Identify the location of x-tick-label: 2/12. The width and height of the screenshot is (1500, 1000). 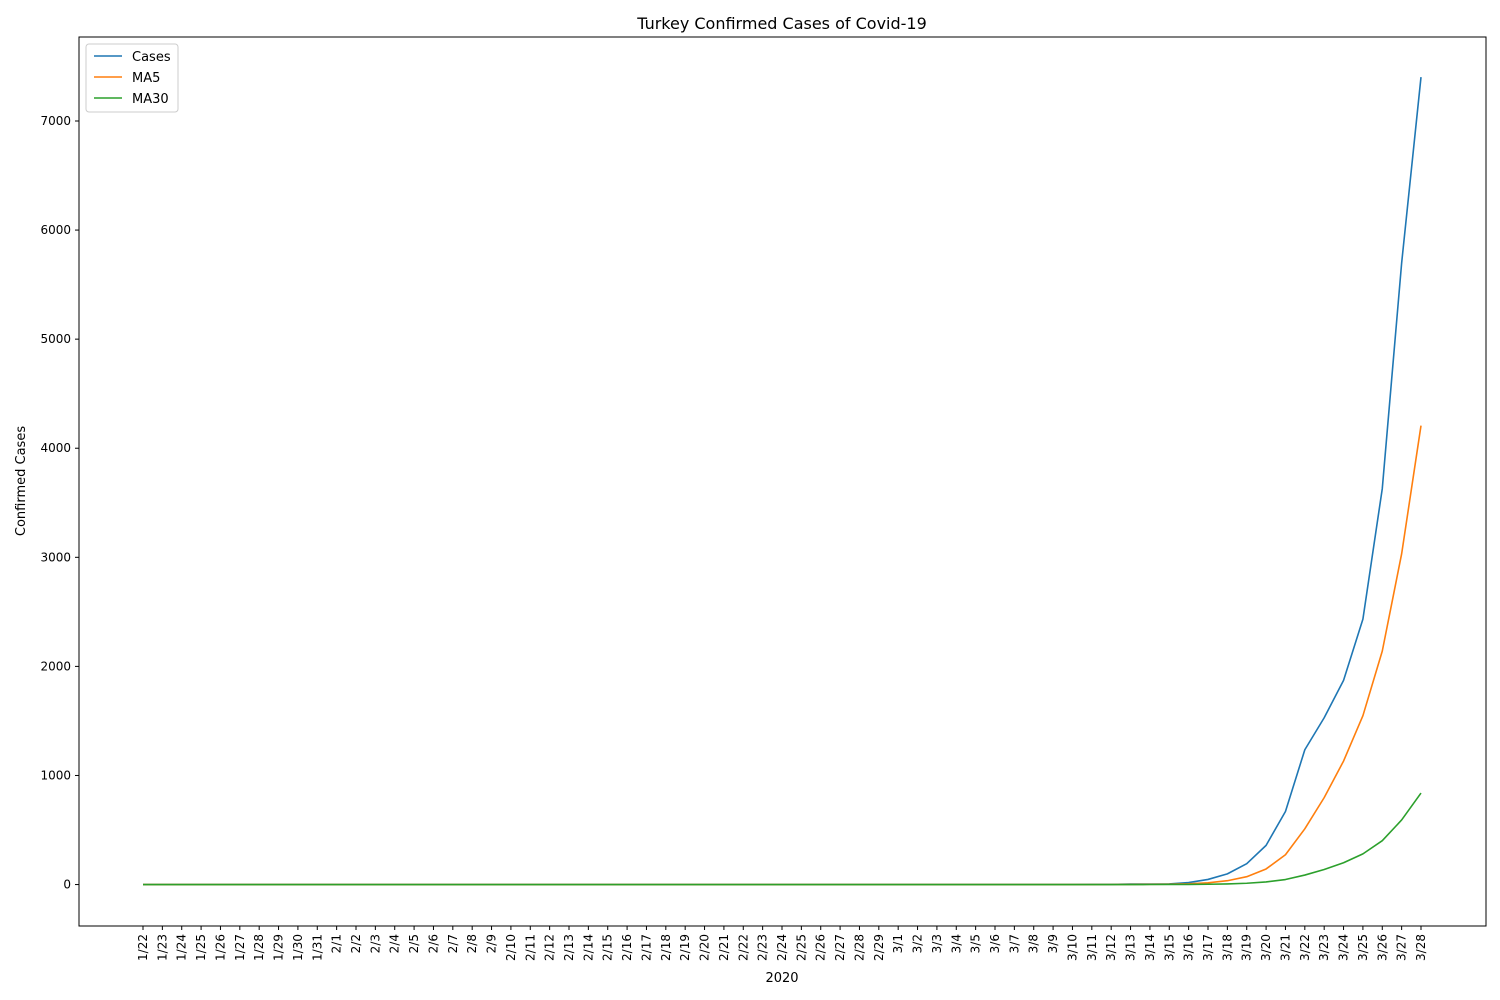
(550, 947).